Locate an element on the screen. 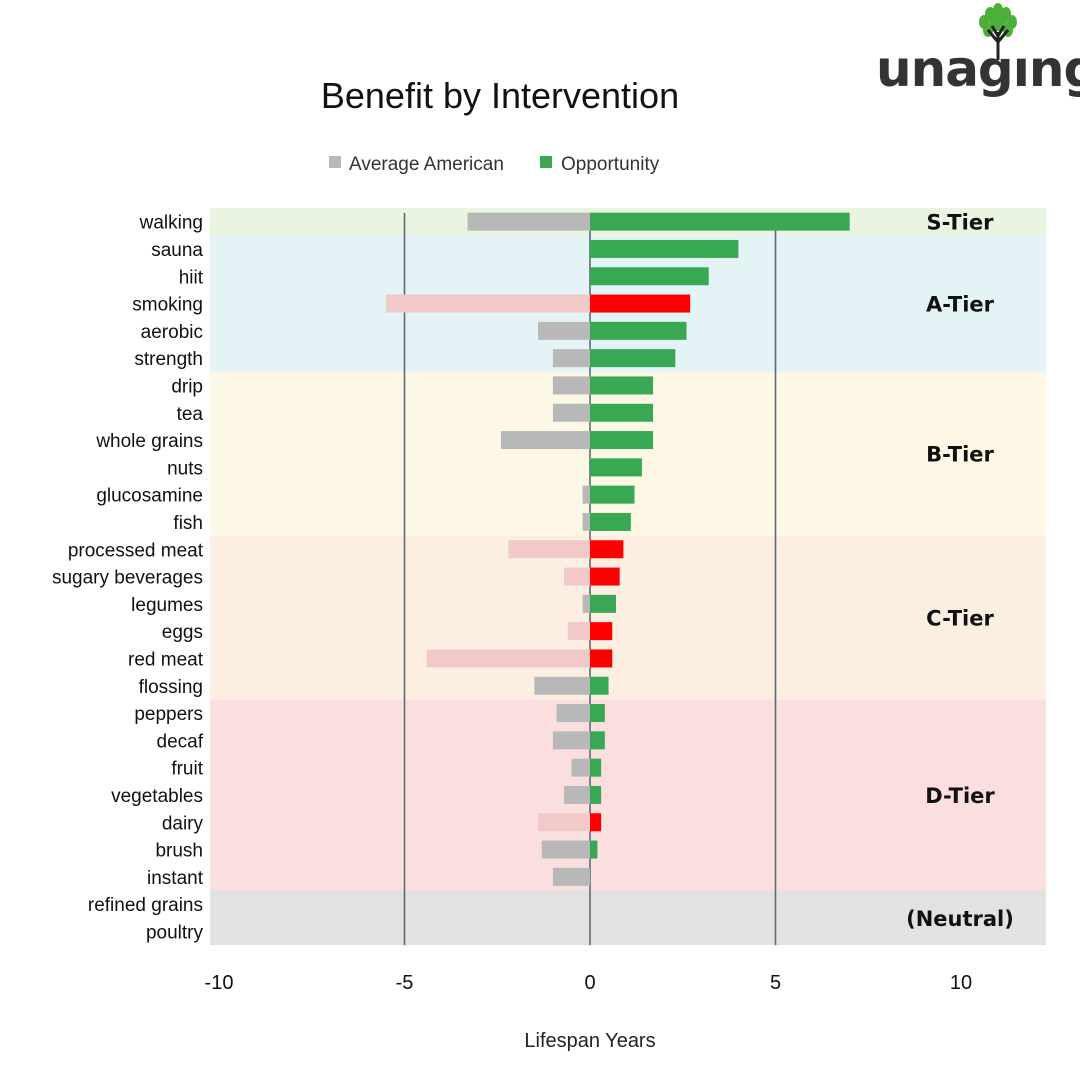  category-label-22: dairy is located at coordinates (183, 823).